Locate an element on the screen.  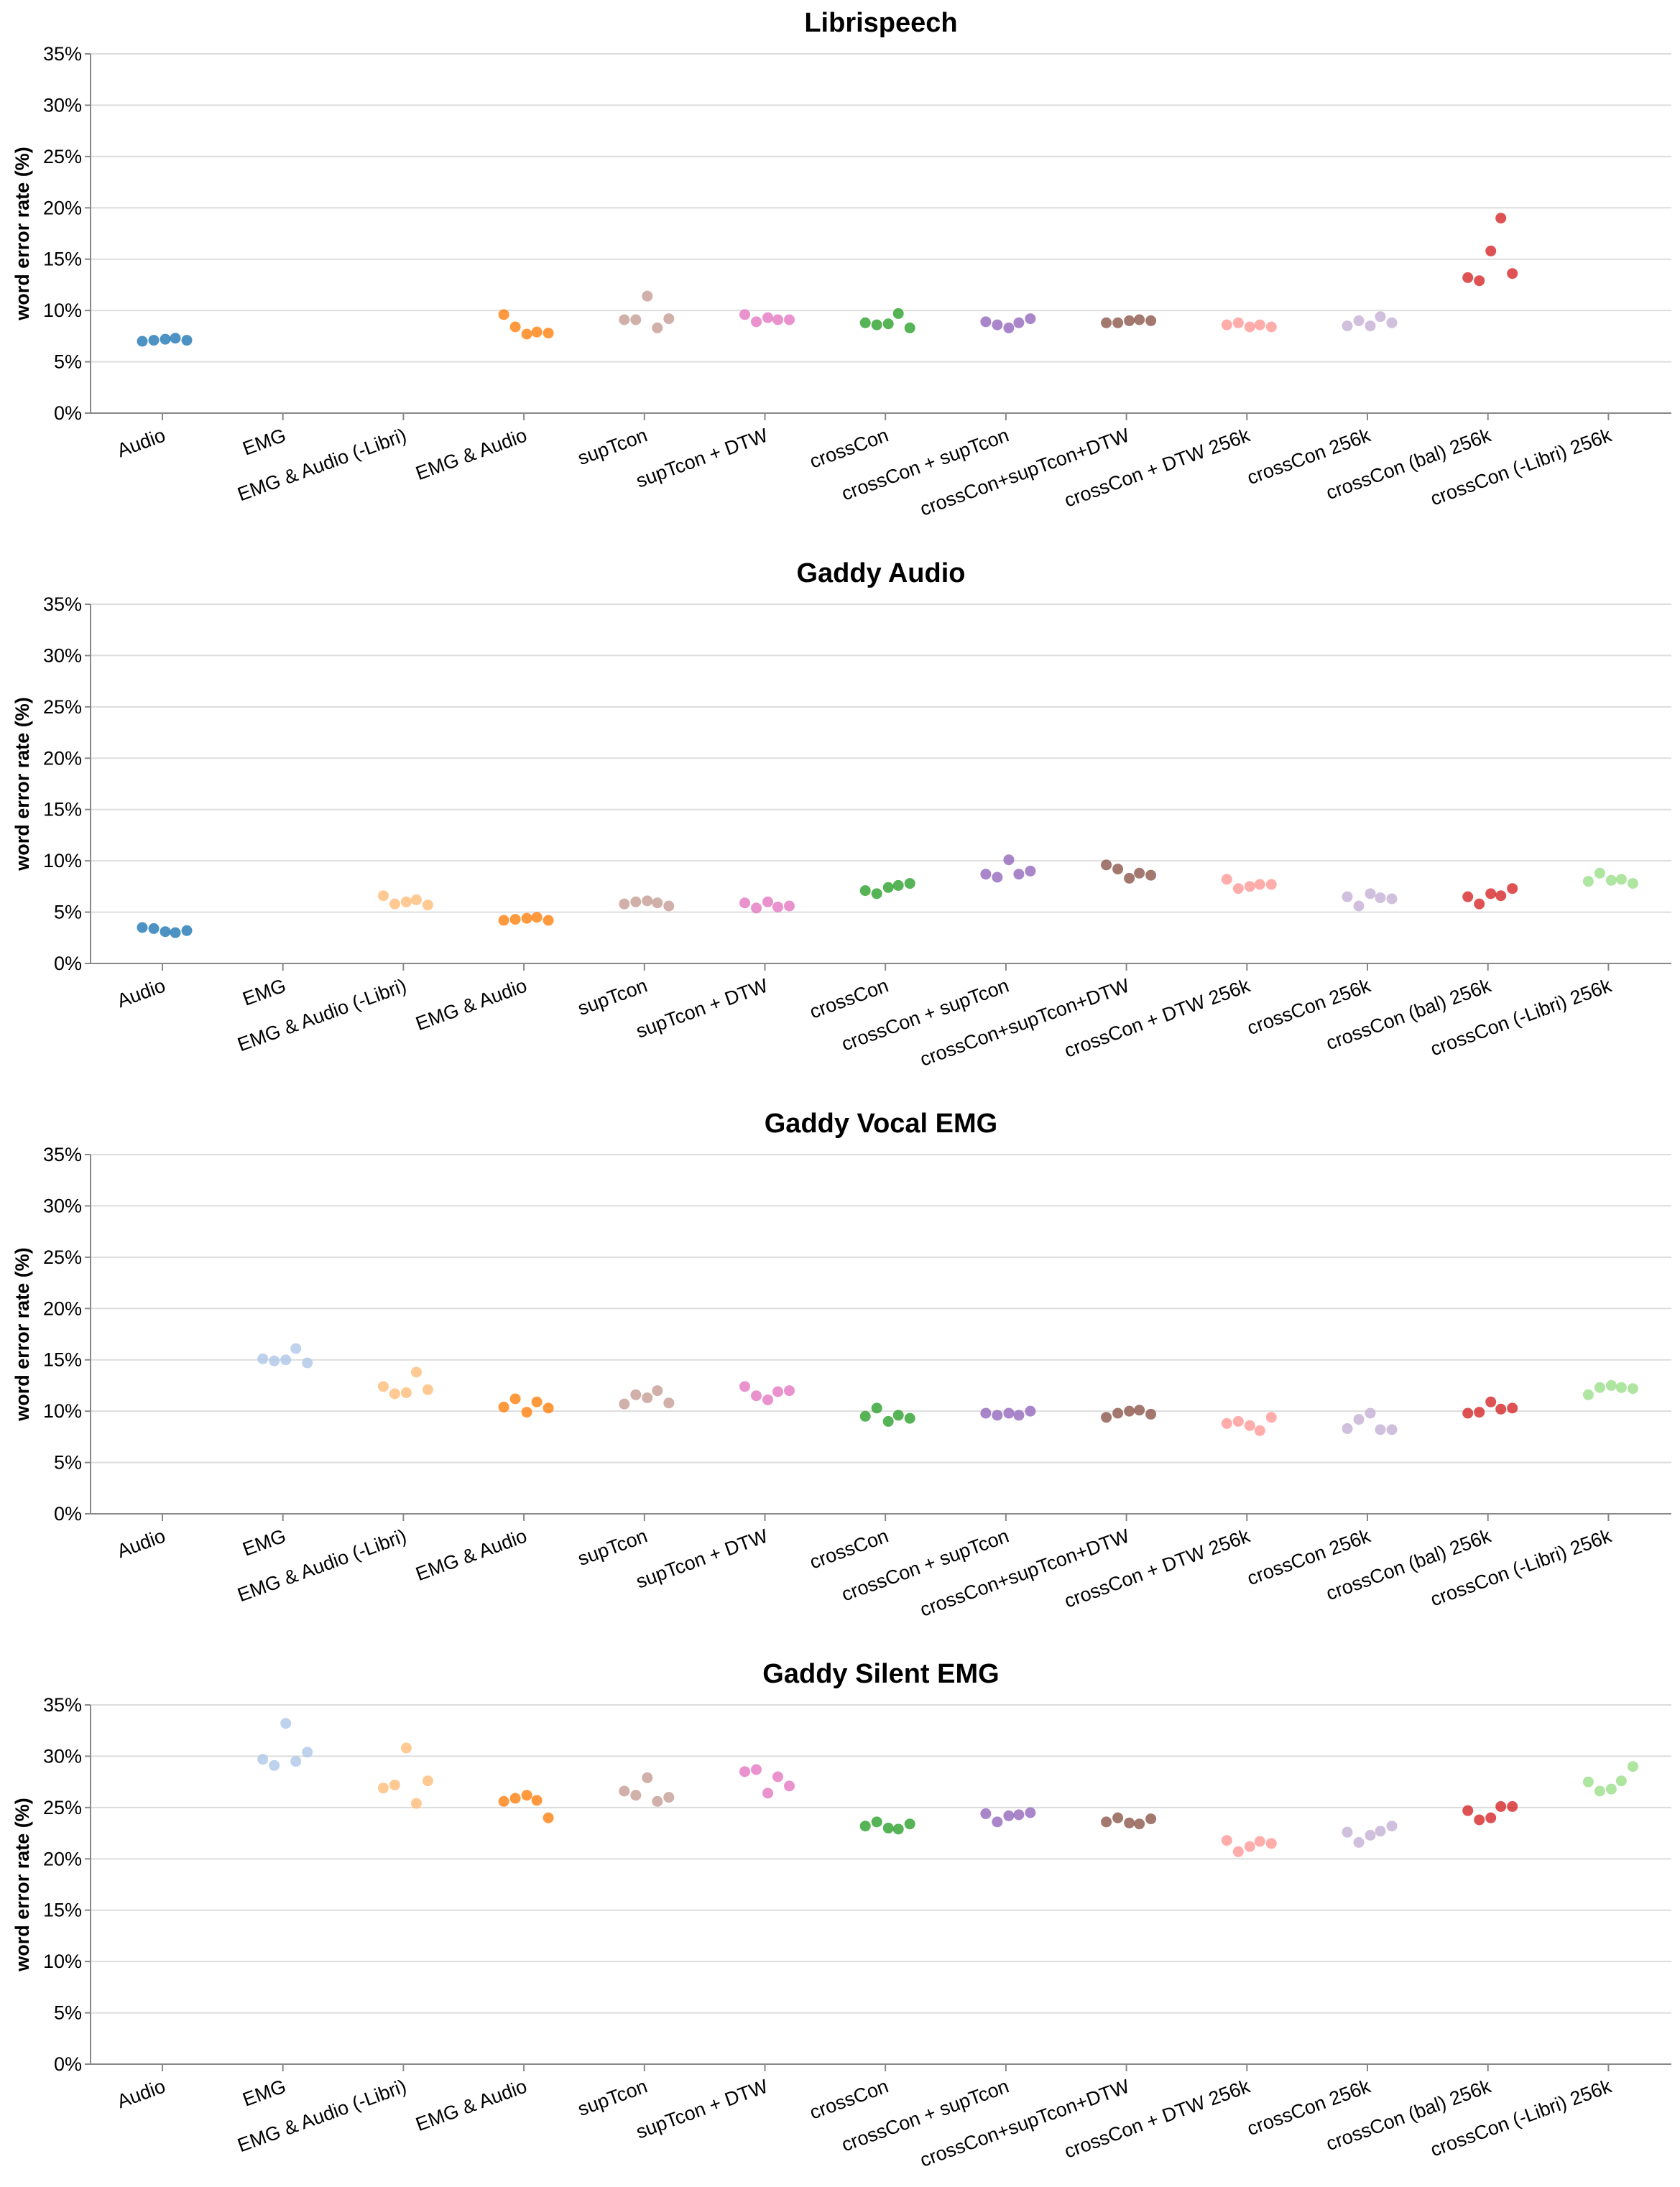
y-tick-label: 0% is located at coordinates (68, 413).